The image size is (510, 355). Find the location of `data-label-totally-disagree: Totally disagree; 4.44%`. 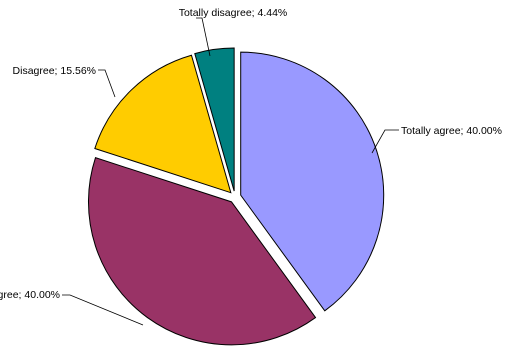

data-label-totally-disagree: Totally disagree; 4.44% is located at coordinates (233, 13).